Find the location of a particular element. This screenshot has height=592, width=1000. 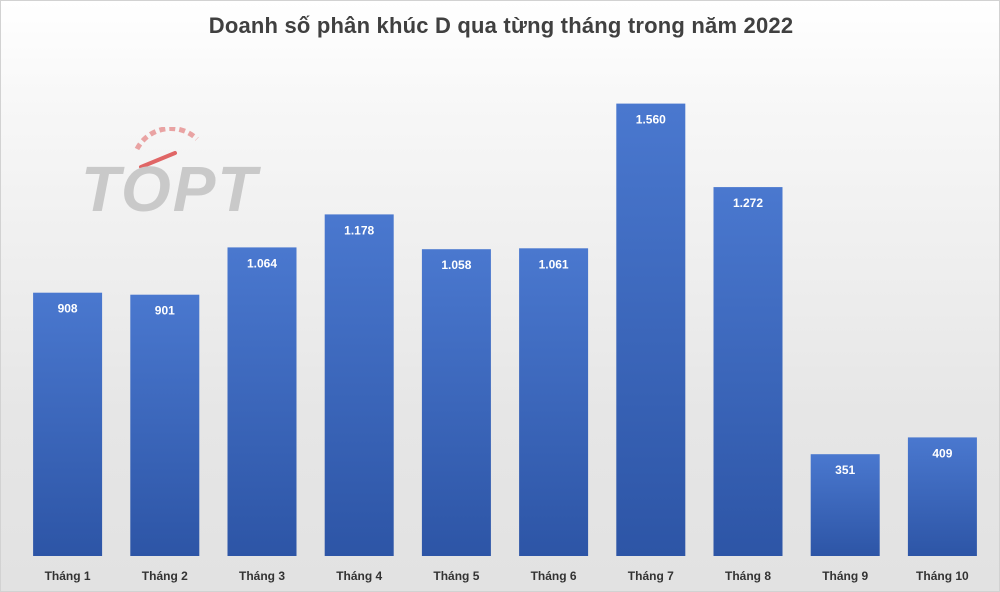

x-tick-label: Tháng 7 is located at coordinates (651, 576).